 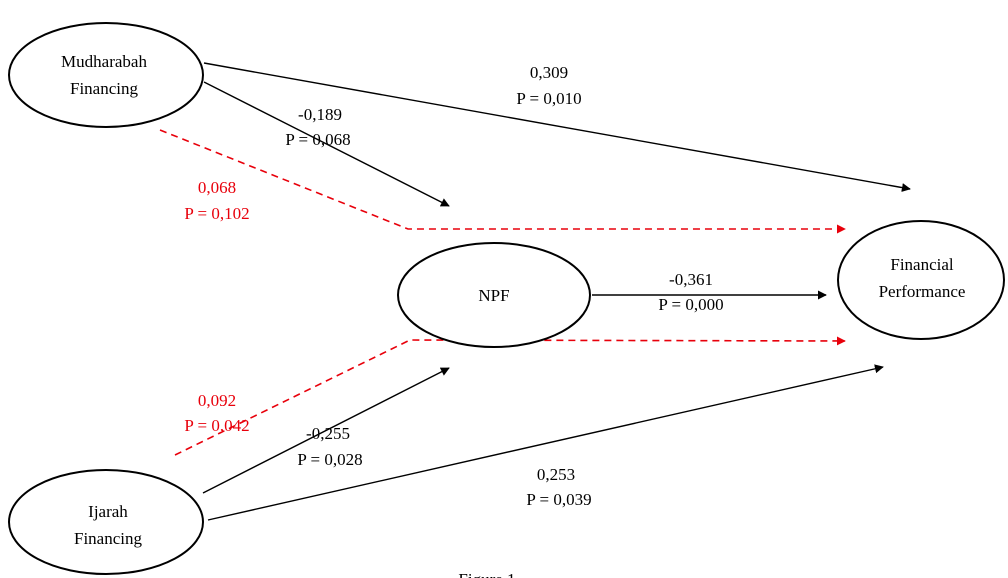 What do you see at coordinates (502, 181) in the screenshot?
I see `arrow-mudharabah-indirect` at bounding box center [502, 181].